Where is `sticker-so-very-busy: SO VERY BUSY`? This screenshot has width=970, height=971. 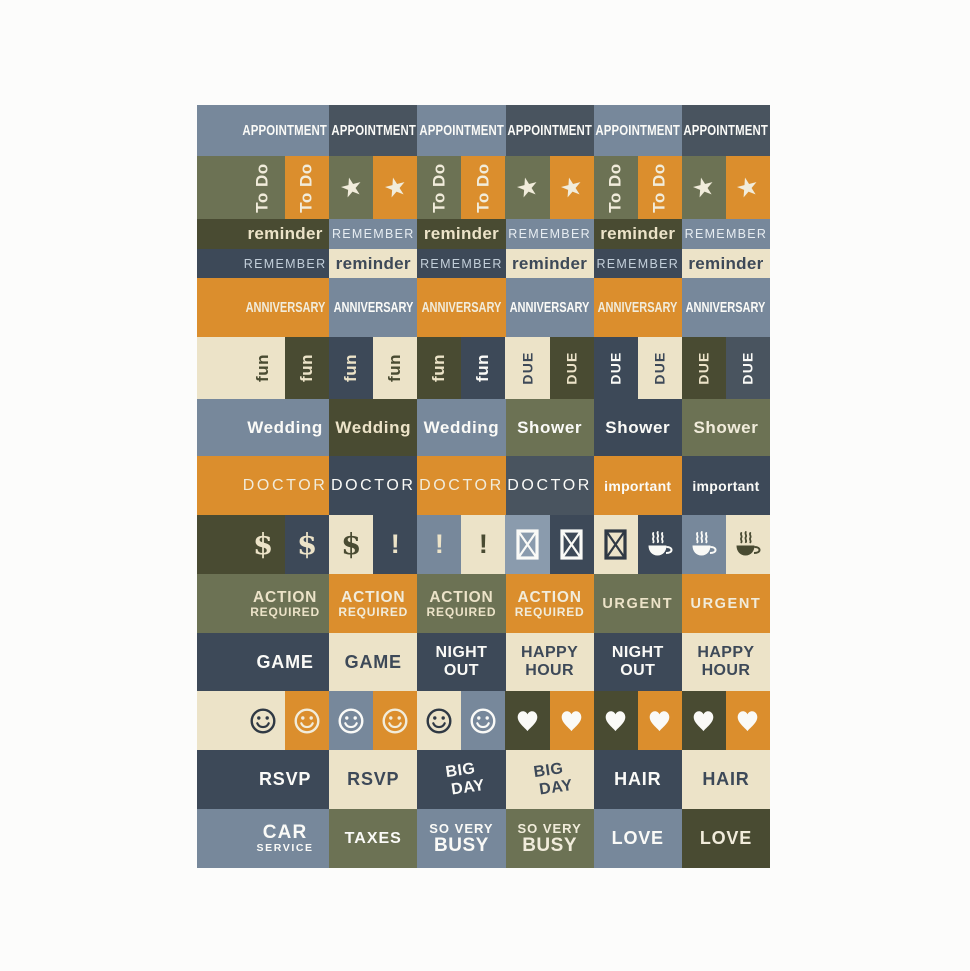
sticker-so-very-busy: SO VERY BUSY is located at coordinates (461, 838).